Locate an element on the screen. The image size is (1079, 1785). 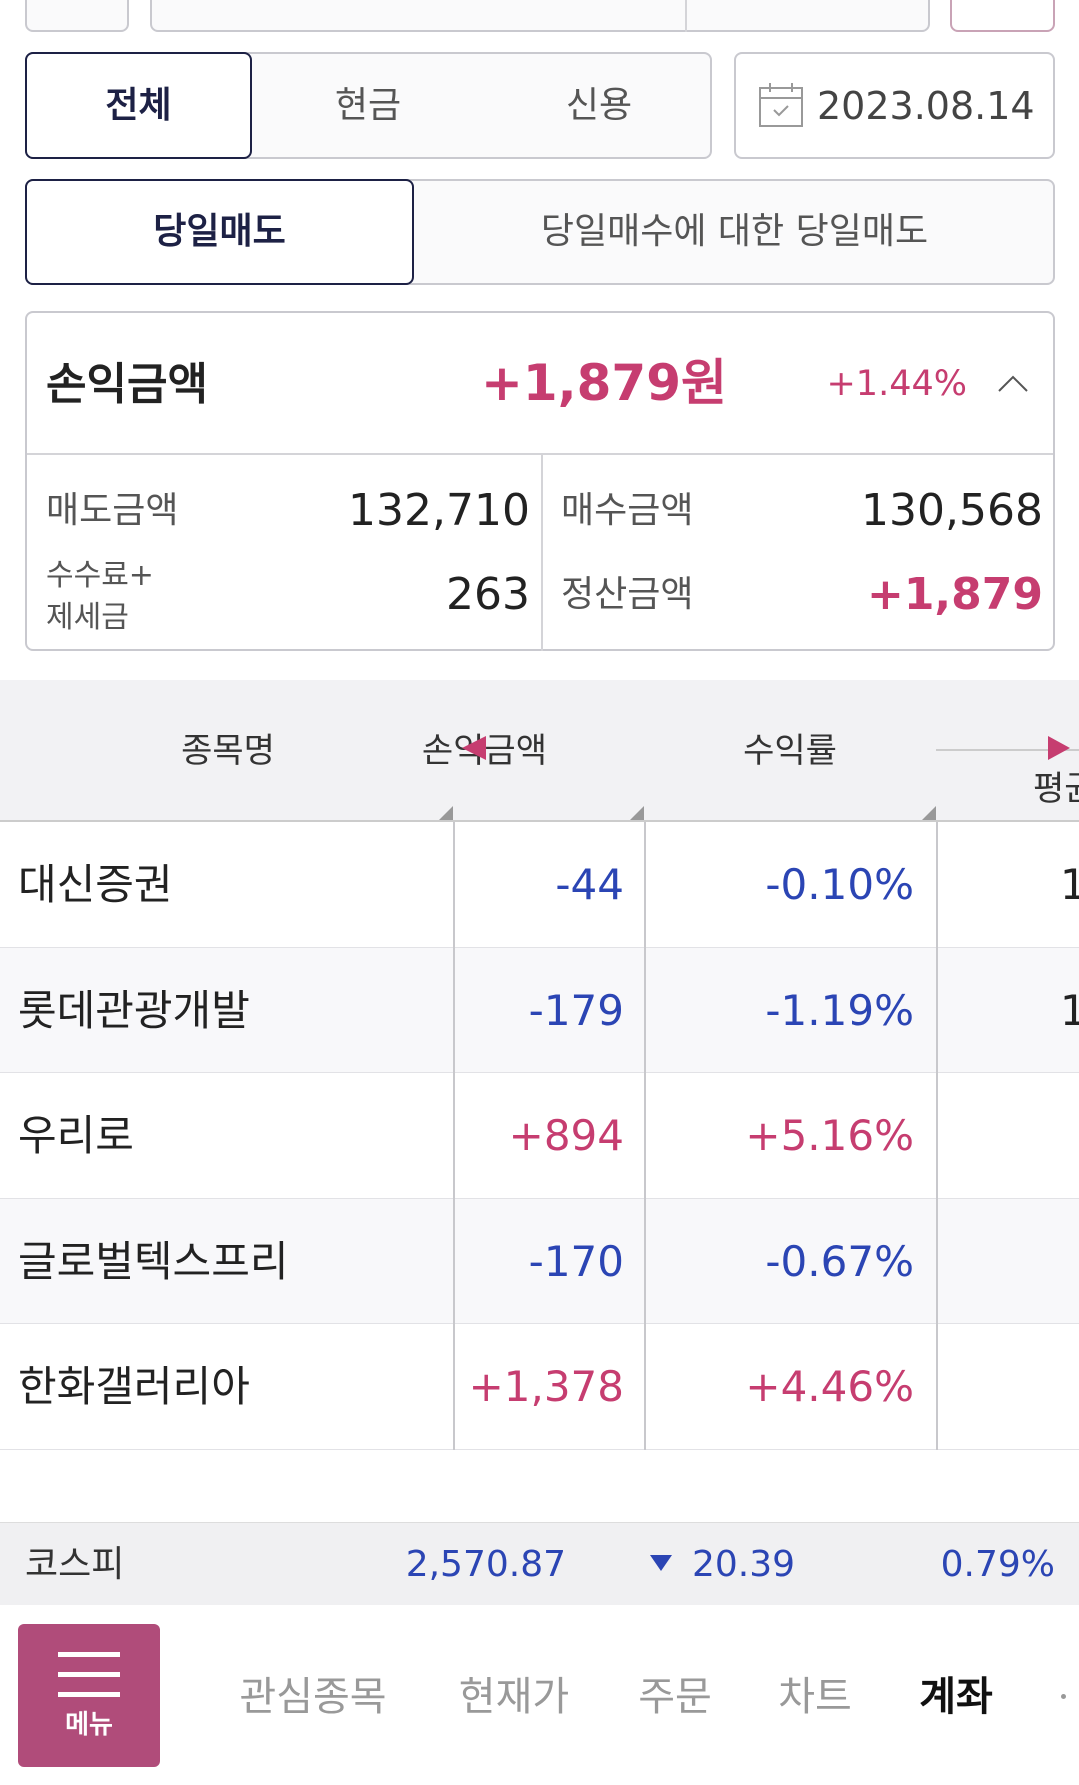
tab: 당일매수에 대한 당일매도 is located at coordinates (734, 231).